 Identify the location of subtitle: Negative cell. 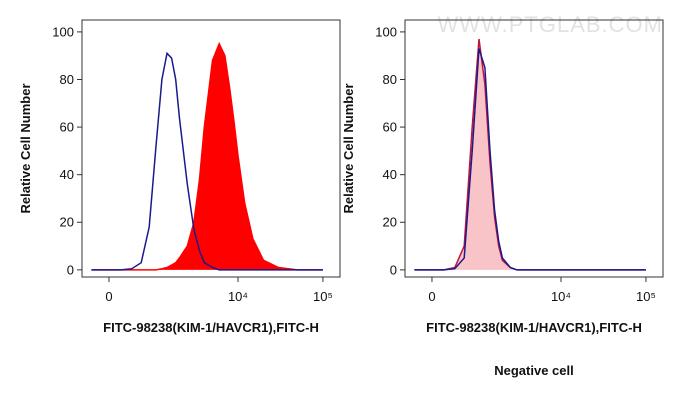
(534, 370).